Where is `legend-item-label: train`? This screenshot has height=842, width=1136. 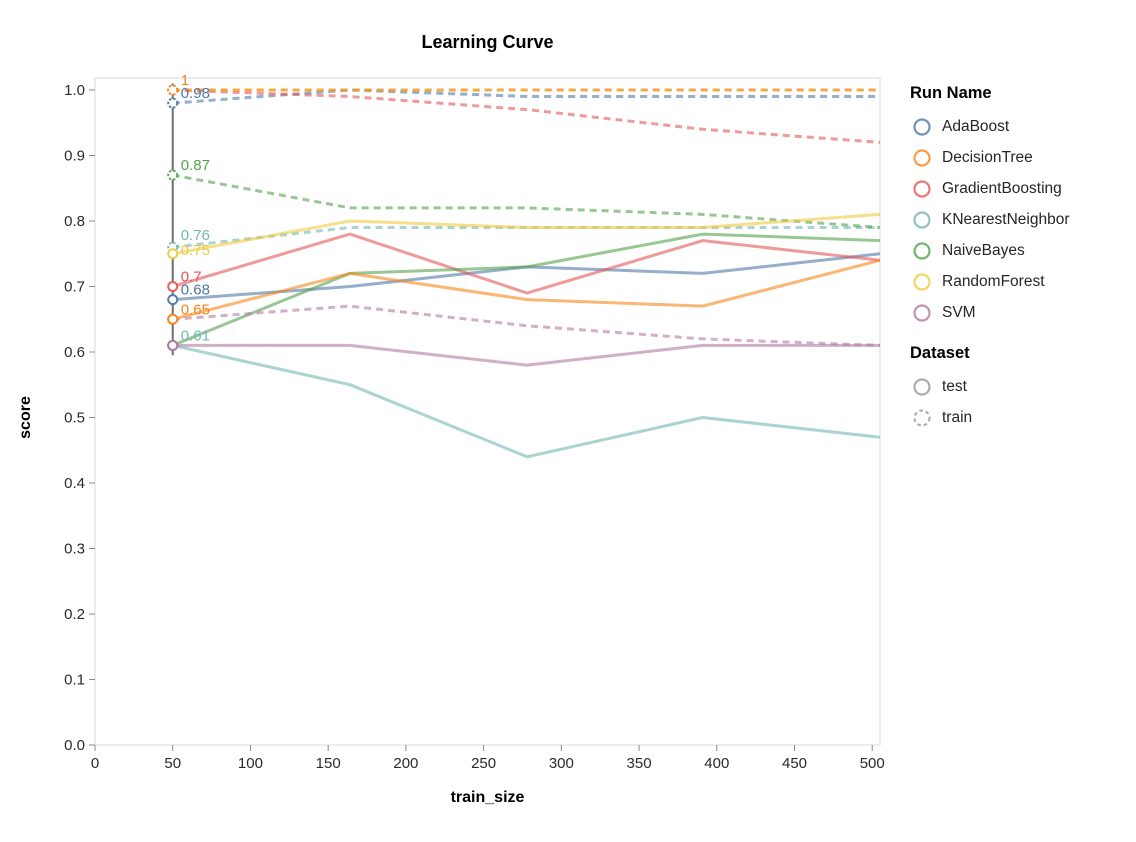
legend-item-label: train is located at coordinates (957, 417).